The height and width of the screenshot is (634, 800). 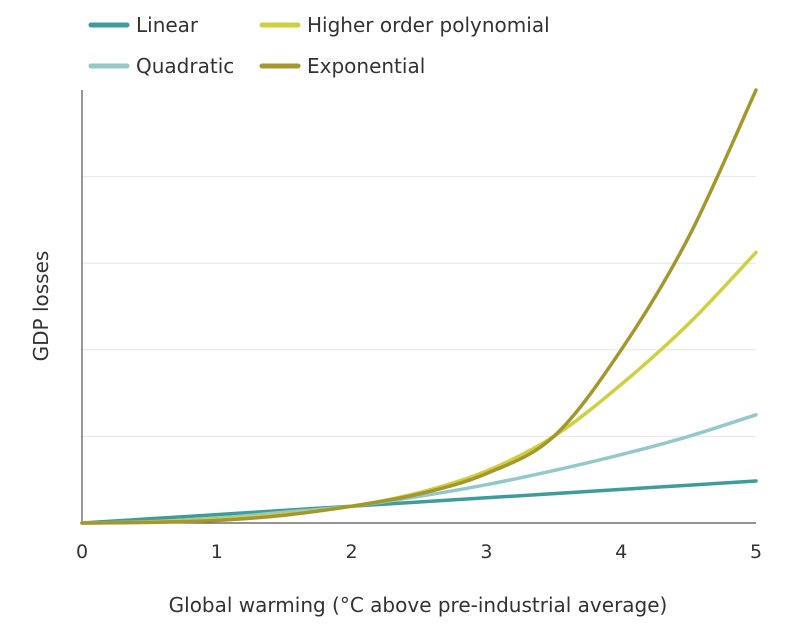 What do you see at coordinates (756, 552) in the screenshot?
I see `x-tick-label: 5` at bounding box center [756, 552].